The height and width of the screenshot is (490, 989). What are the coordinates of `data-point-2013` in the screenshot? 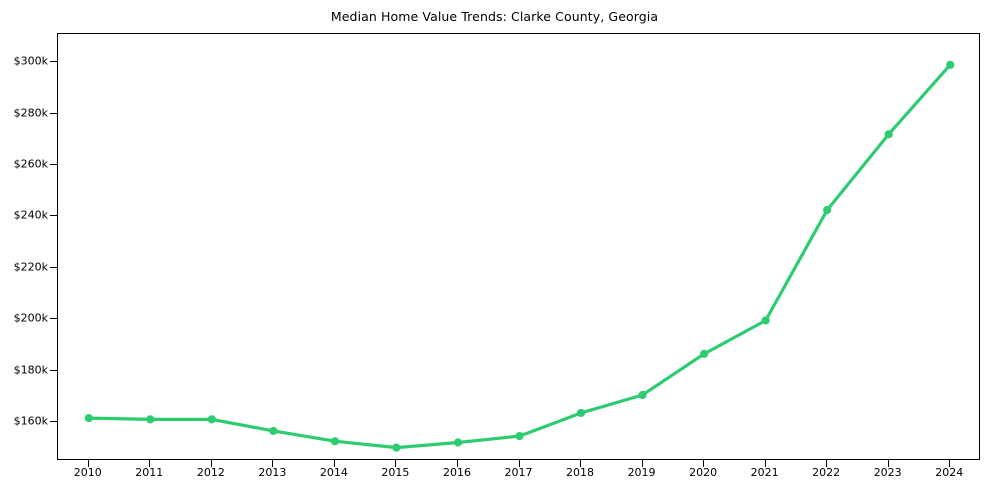 It's located at (273, 431).